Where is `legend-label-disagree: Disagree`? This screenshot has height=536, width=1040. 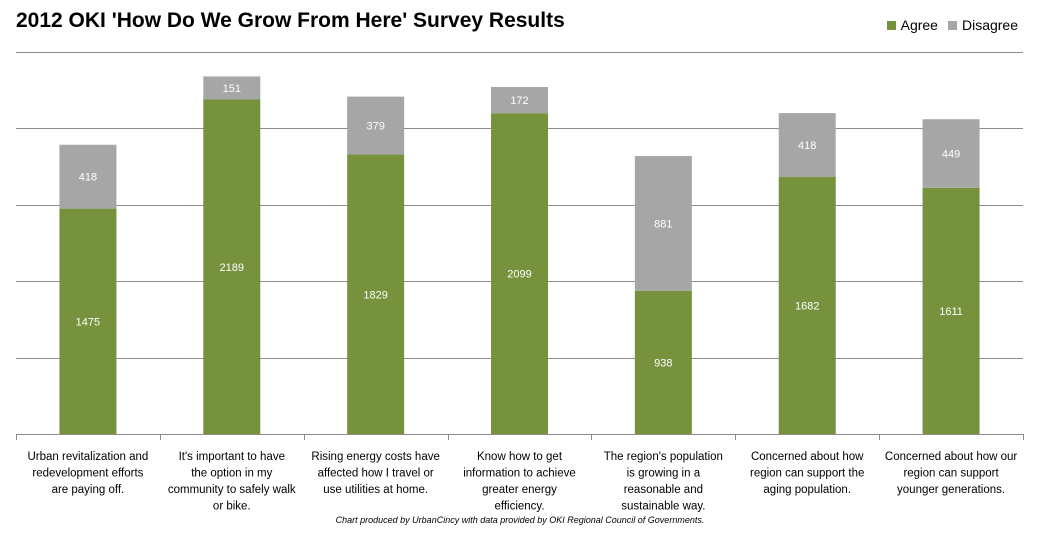
legend-label-disagree: Disagree is located at coordinates (989, 25).